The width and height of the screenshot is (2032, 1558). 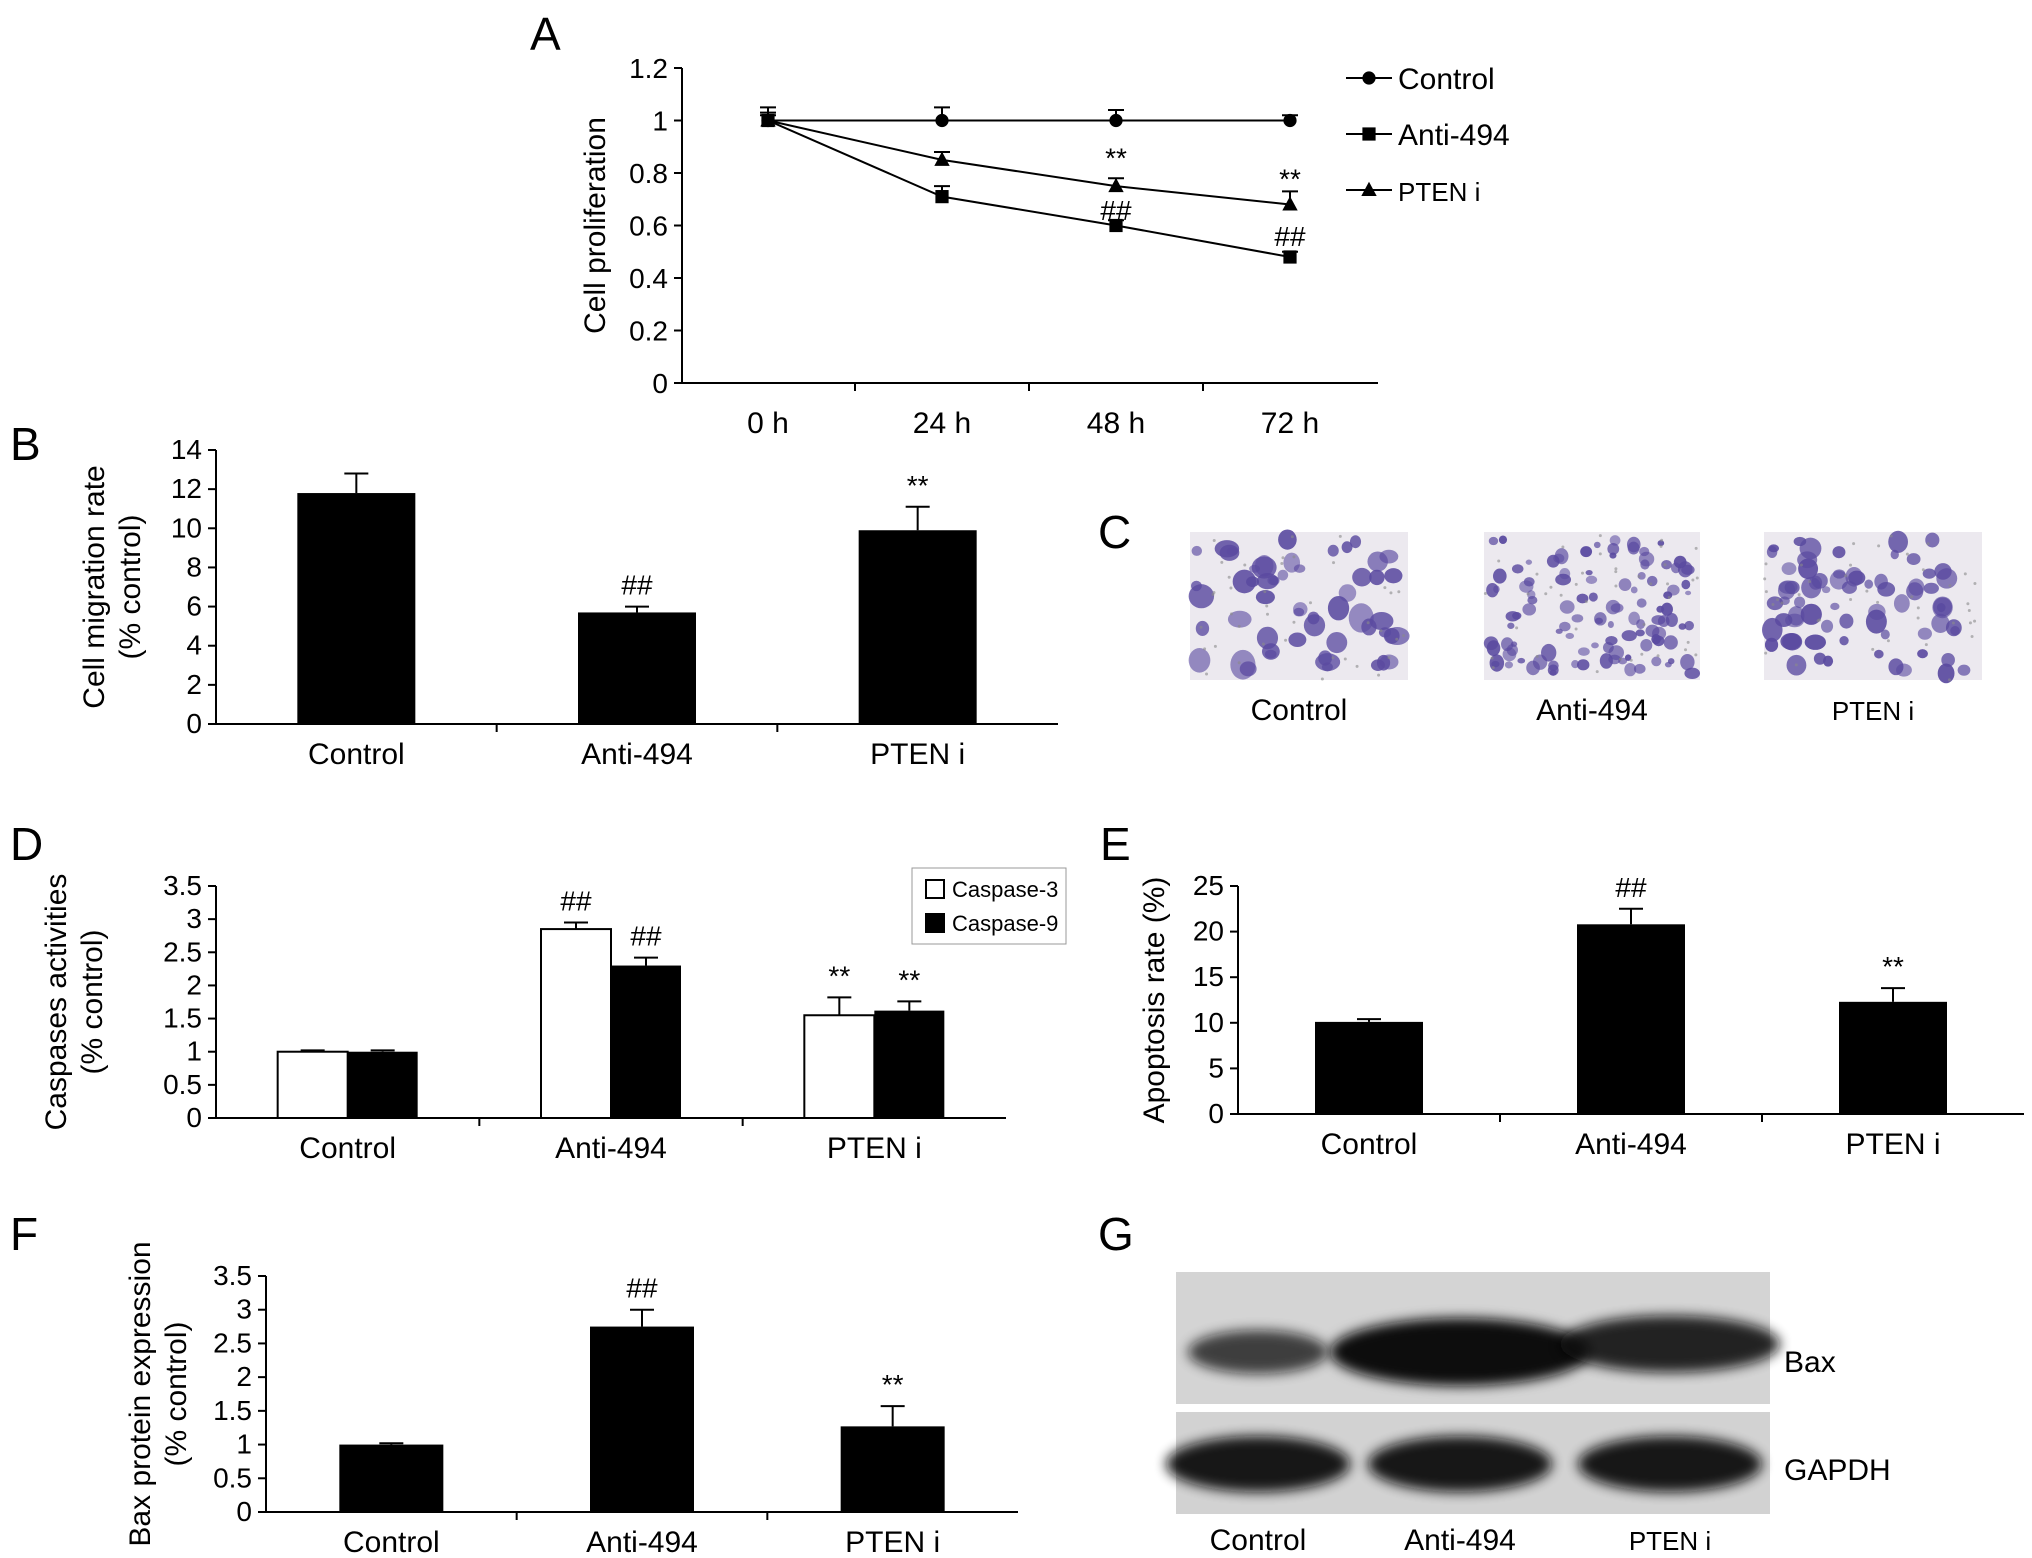 What do you see at coordinates (194, 645) in the screenshot?
I see `y-tick-label: 4` at bounding box center [194, 645].